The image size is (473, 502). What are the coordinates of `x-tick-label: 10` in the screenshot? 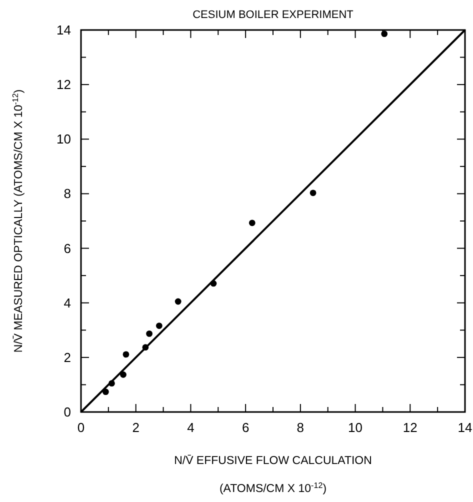 It's located at (355, 427).